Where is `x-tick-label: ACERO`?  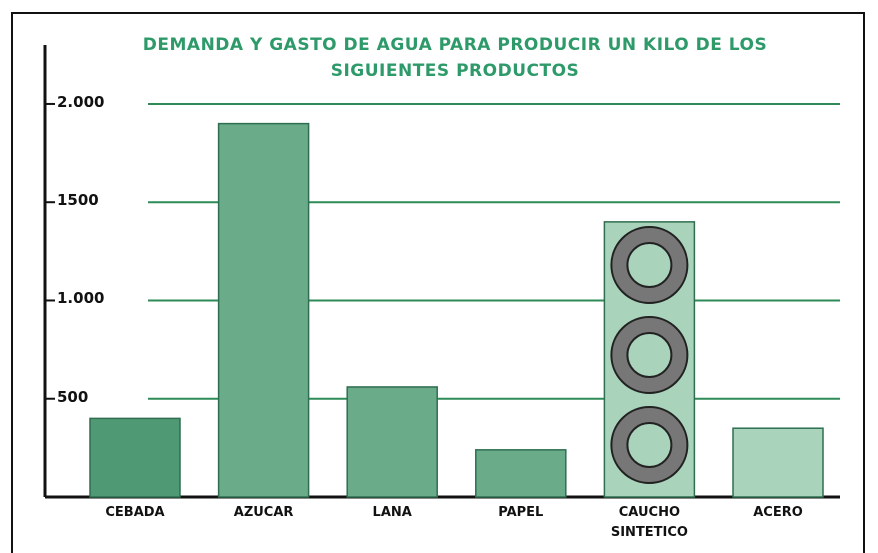
x-tick-label: ACERO is located at coordinates (778, 512).